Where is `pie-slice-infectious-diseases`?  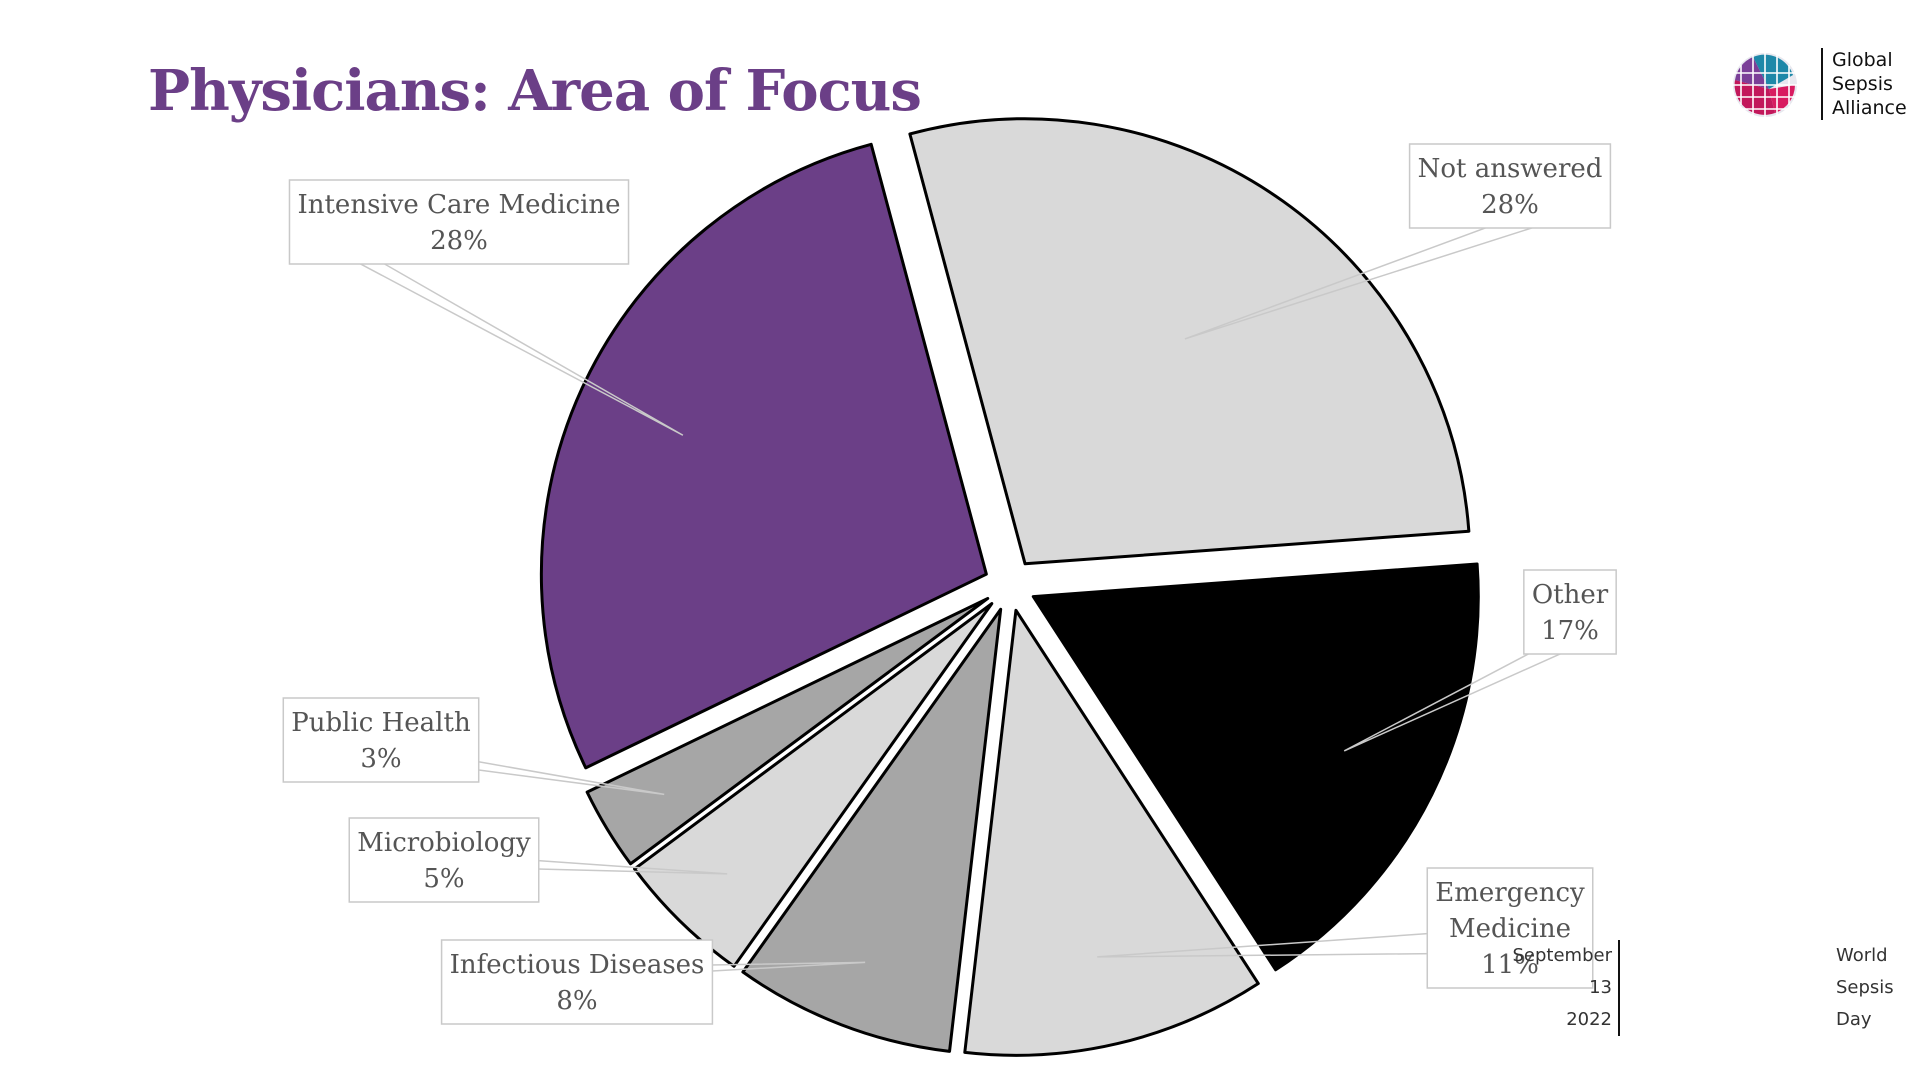 pie-slice-infectious-diseases is located at coordinates (872, 830).